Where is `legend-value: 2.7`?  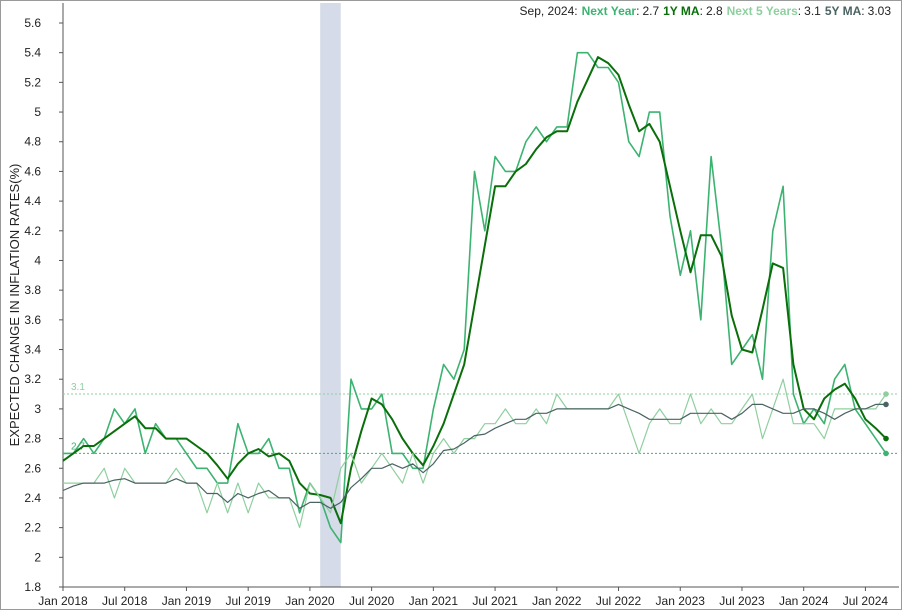 legend-value: 2.7 is located at coordinates (651, 11).